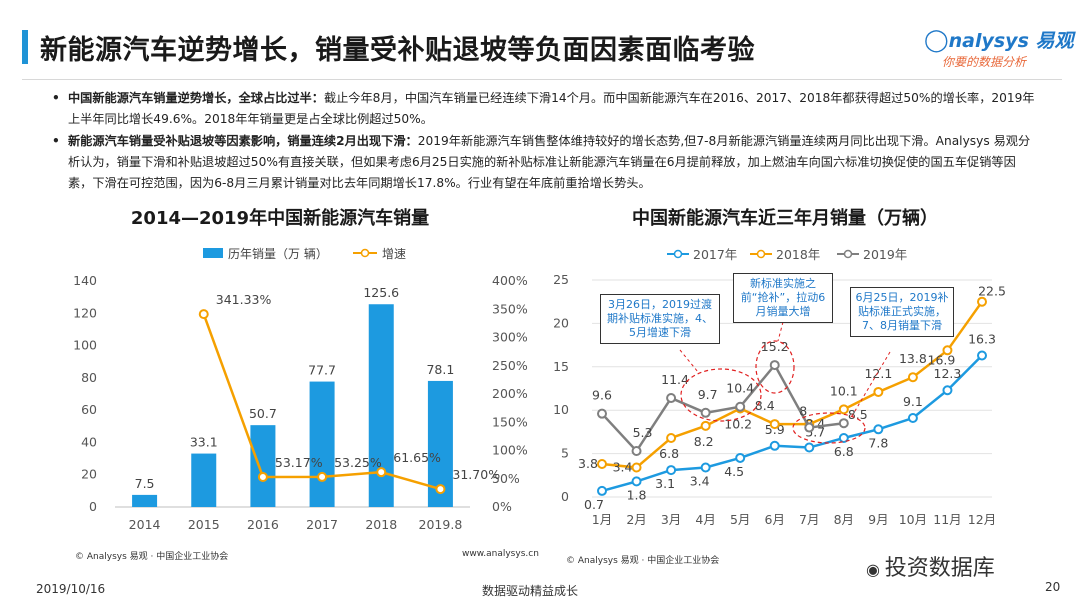  What do you see at coordinates (322, 524) in the screenshot?
I see `x-tick-label: 2017` at bounding box center [322, 524].